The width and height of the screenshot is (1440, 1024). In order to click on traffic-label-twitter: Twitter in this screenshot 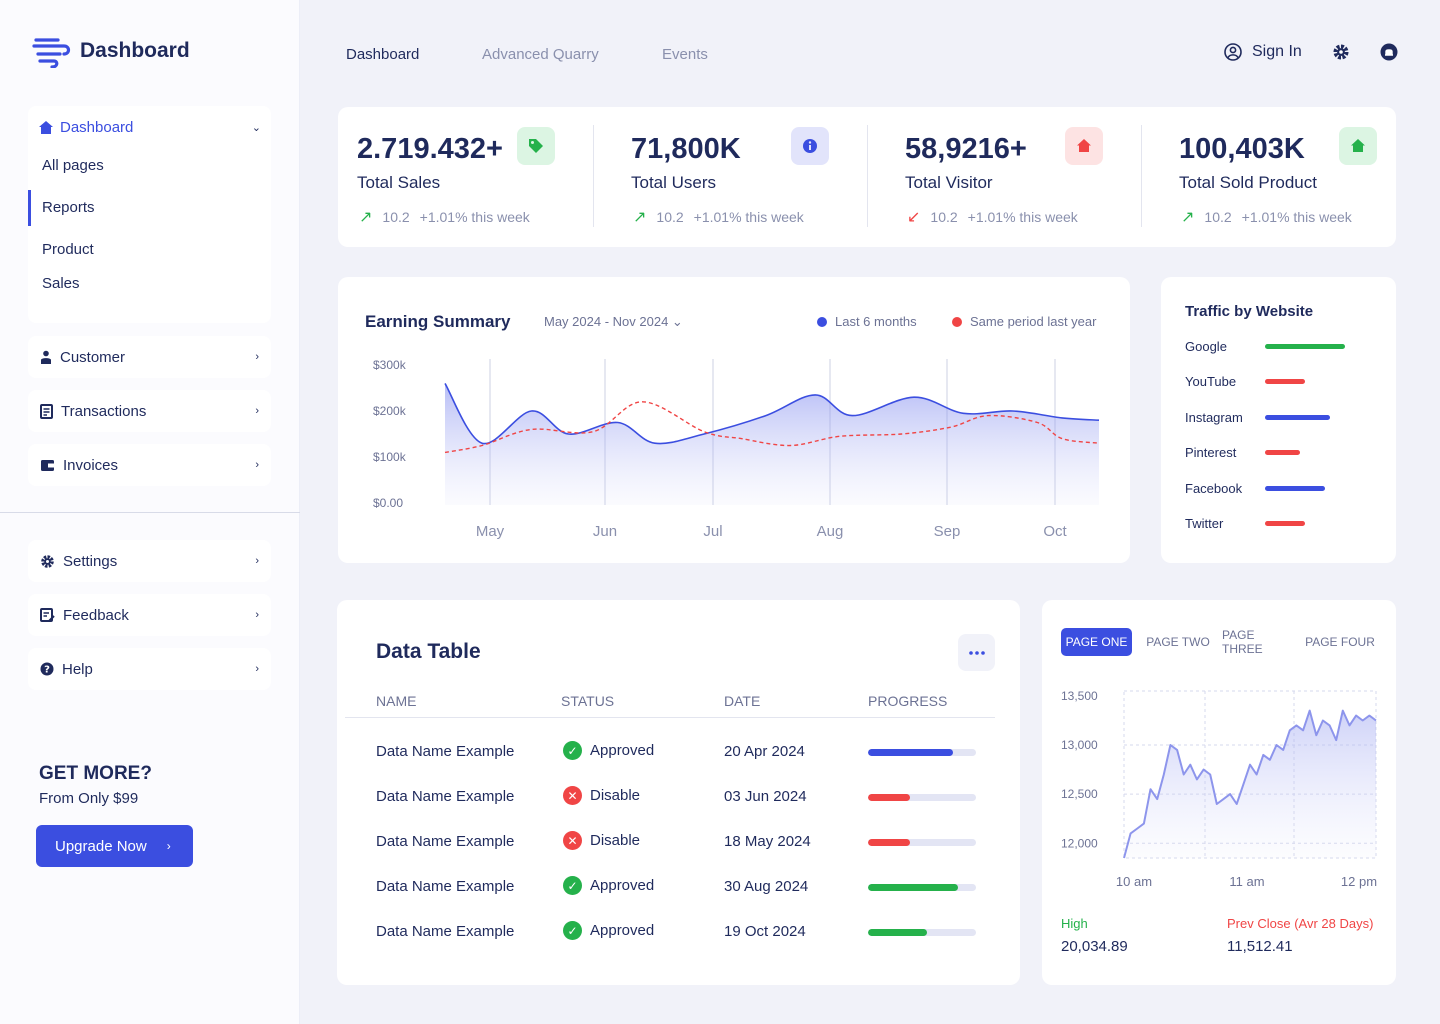, I will do `click(1204, 523)`.